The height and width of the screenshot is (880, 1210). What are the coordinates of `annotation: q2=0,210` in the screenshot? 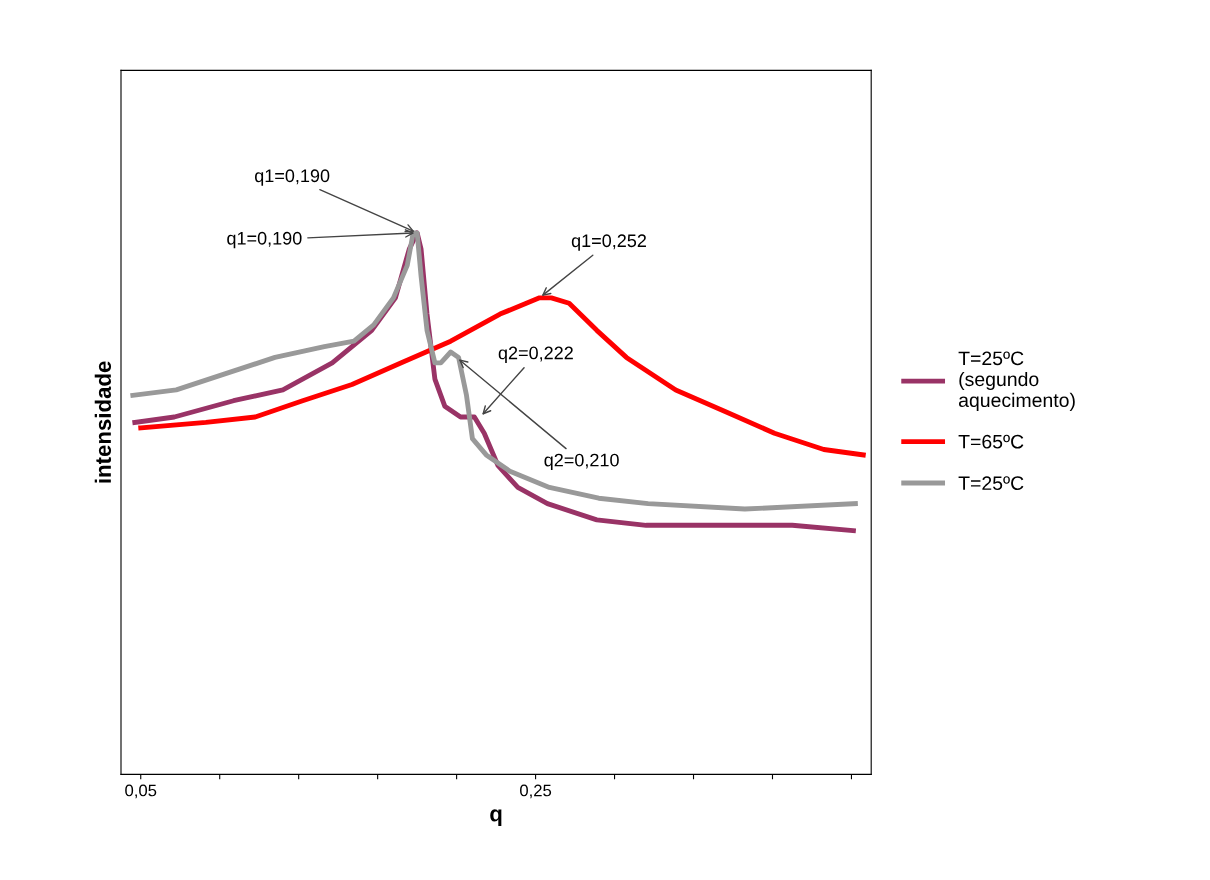 It's located at (581, 461).